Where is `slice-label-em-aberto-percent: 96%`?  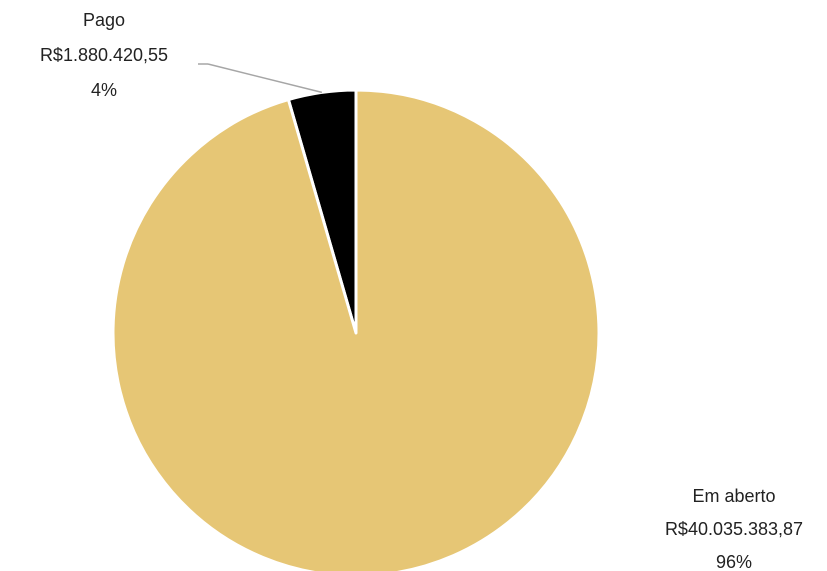 slice-label-em-aberto-percent: 96% is located at coordinates (734, 561).